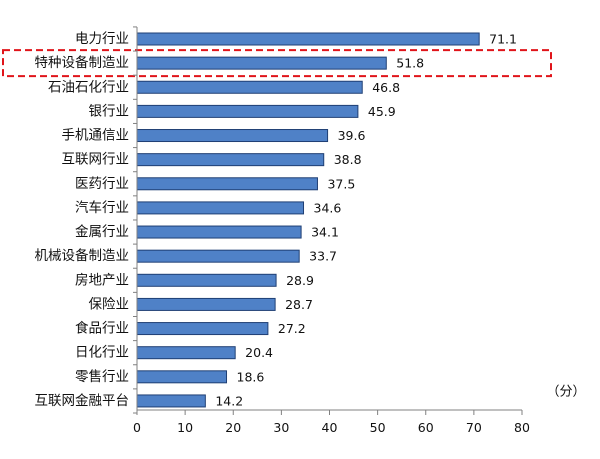 This screenshot has height=459, width=600. What do you see at coordinates (565, 392) in the screenshot?
I see `unit-label: （分）` at bounding box center [565, 392].